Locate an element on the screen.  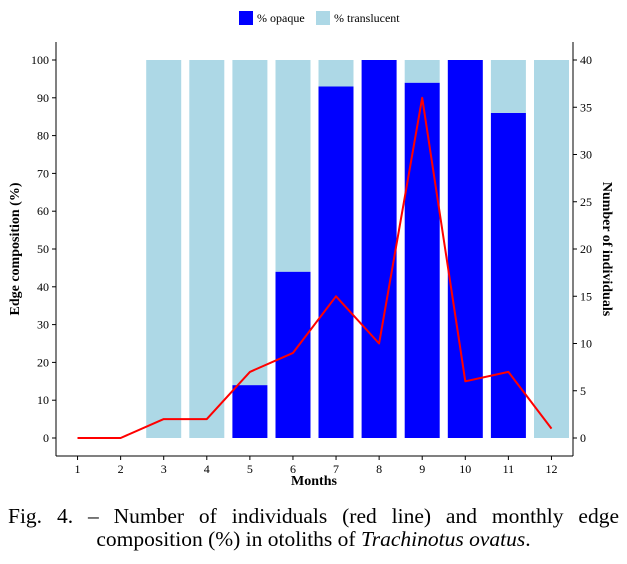
y-tick-label-30: 30 is located at coordinates (43, 325).